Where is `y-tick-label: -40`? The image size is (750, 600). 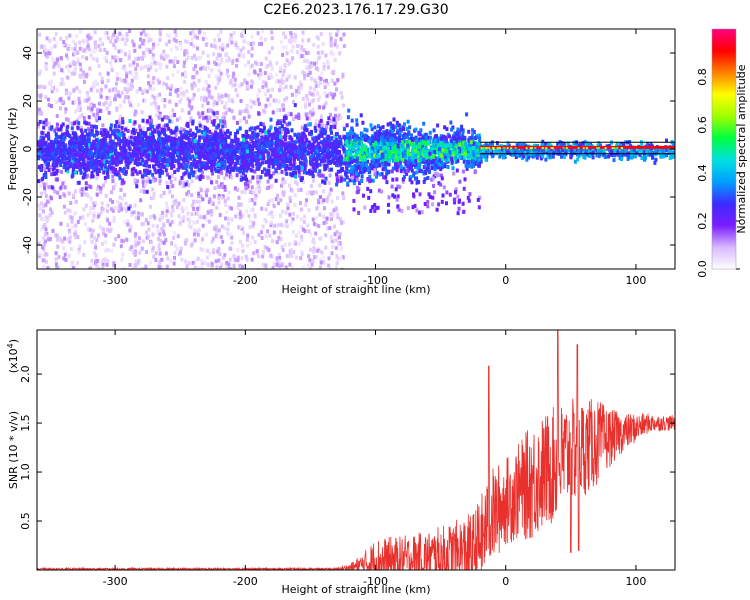
y-tick-label: -40 is located at coordinates (27, 245).